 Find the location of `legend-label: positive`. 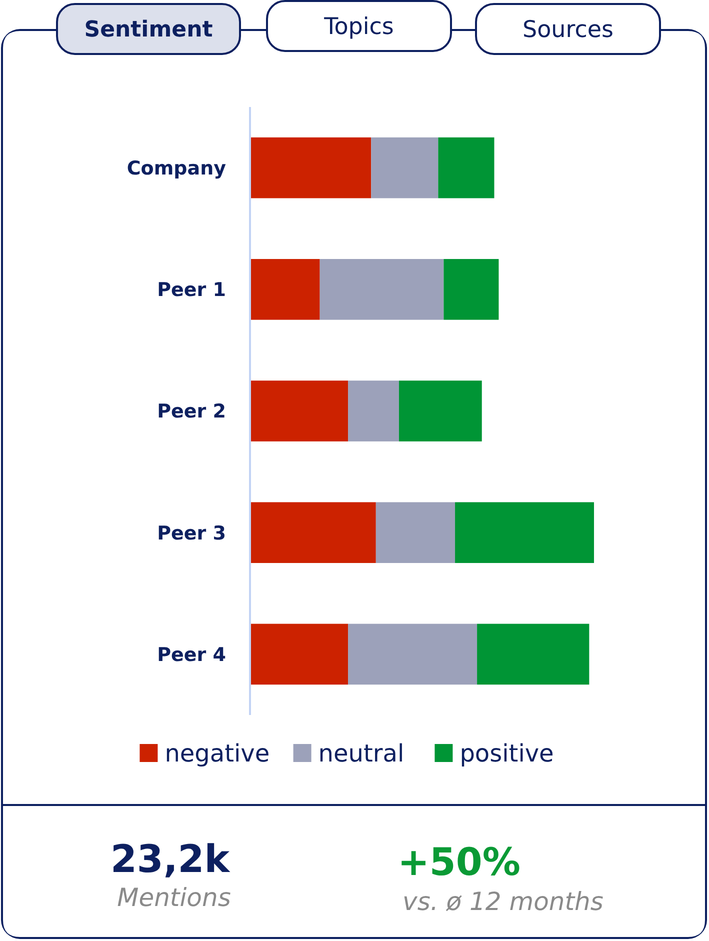

legend-label: positive is located at coordinates (507, 753).